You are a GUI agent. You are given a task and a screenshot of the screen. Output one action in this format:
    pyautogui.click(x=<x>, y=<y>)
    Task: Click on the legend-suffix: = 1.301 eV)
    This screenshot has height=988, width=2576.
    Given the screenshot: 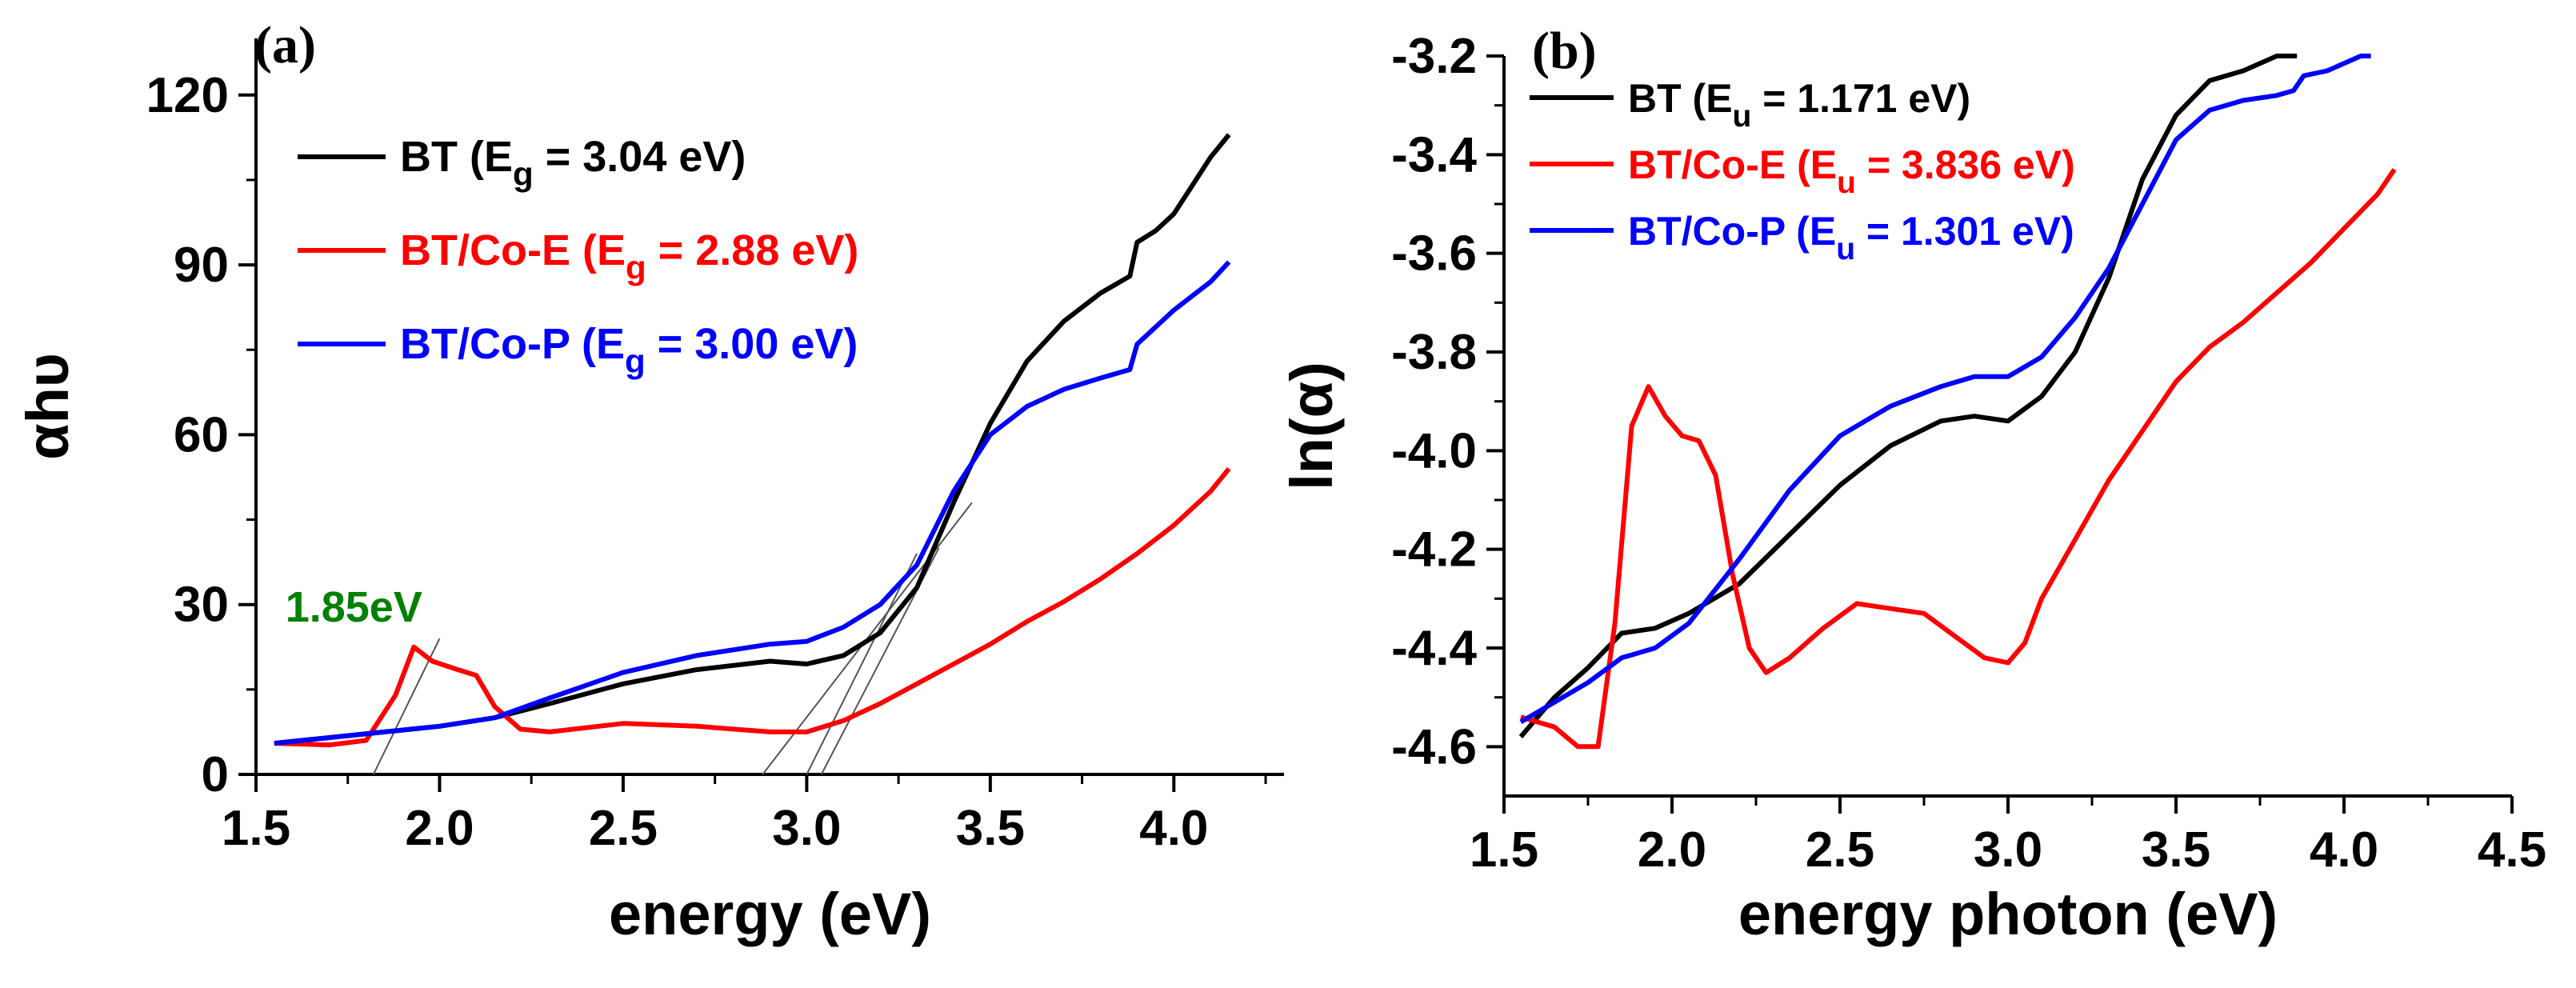 What is the action you would take?
    pyautogui.click(x=1964, y=231)
    